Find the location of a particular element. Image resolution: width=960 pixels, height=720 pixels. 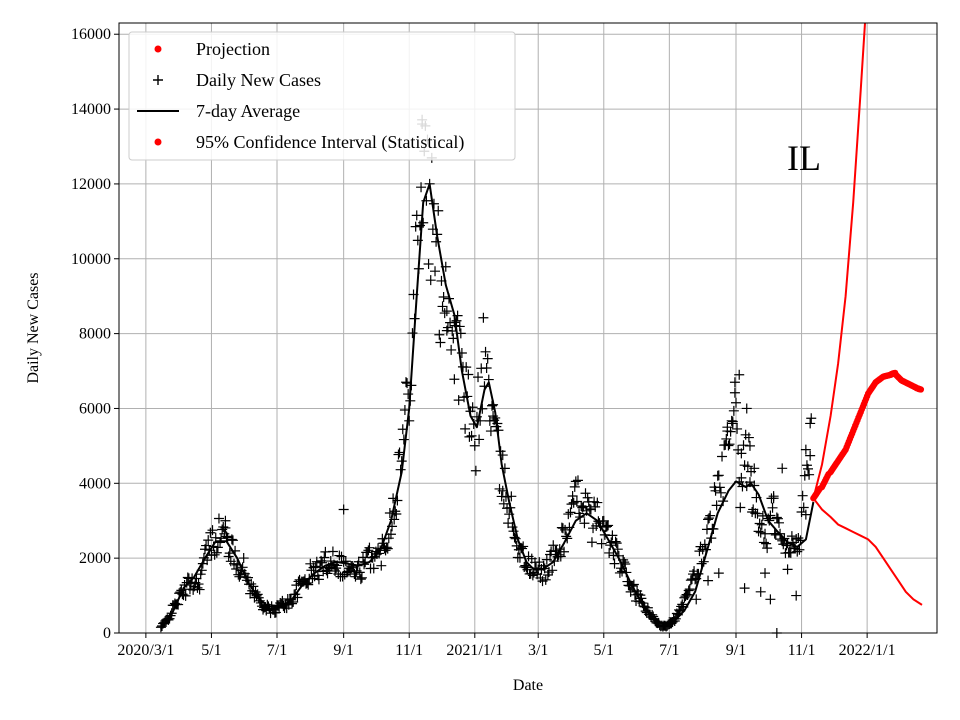

y-tick-label: 12000 is located at coordinates (91, 184).